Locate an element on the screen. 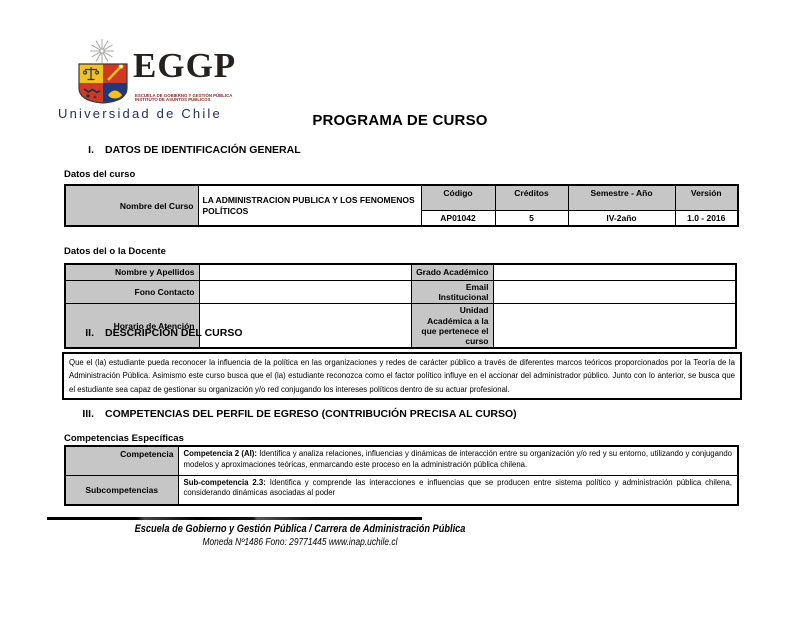 Image resolution: width=800 pixels, height=618 pixels. section-title: DATOS DE IDENTIFICACIÓN GENERAL is located at coordinates (203, 150).